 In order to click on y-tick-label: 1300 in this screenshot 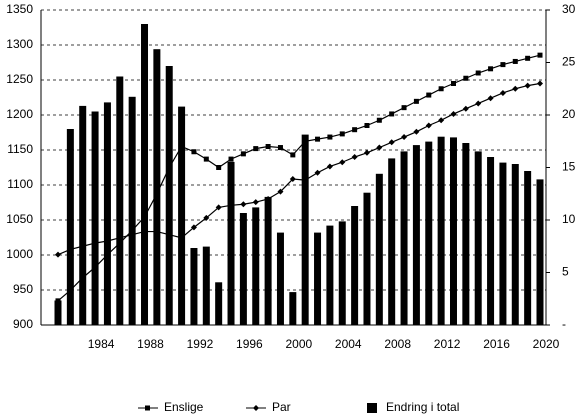, I will do `click(19, 44)`.